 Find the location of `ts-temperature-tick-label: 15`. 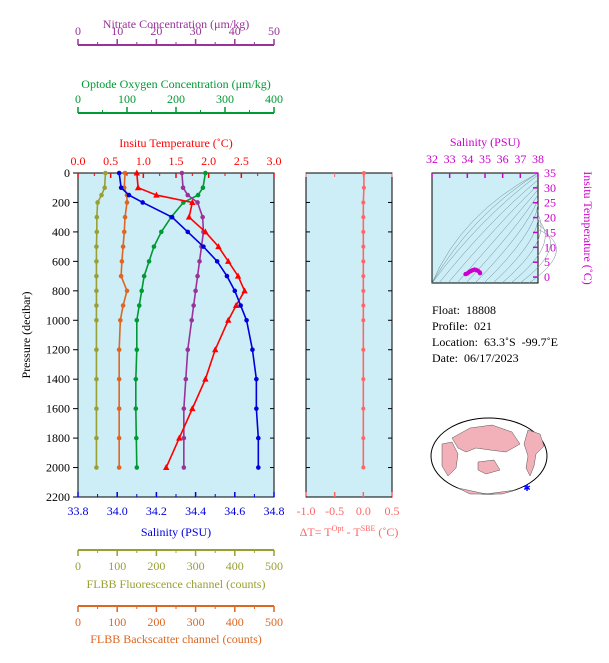

ts-temperature-tick-label: 15 is located at coordinates (550, 232).